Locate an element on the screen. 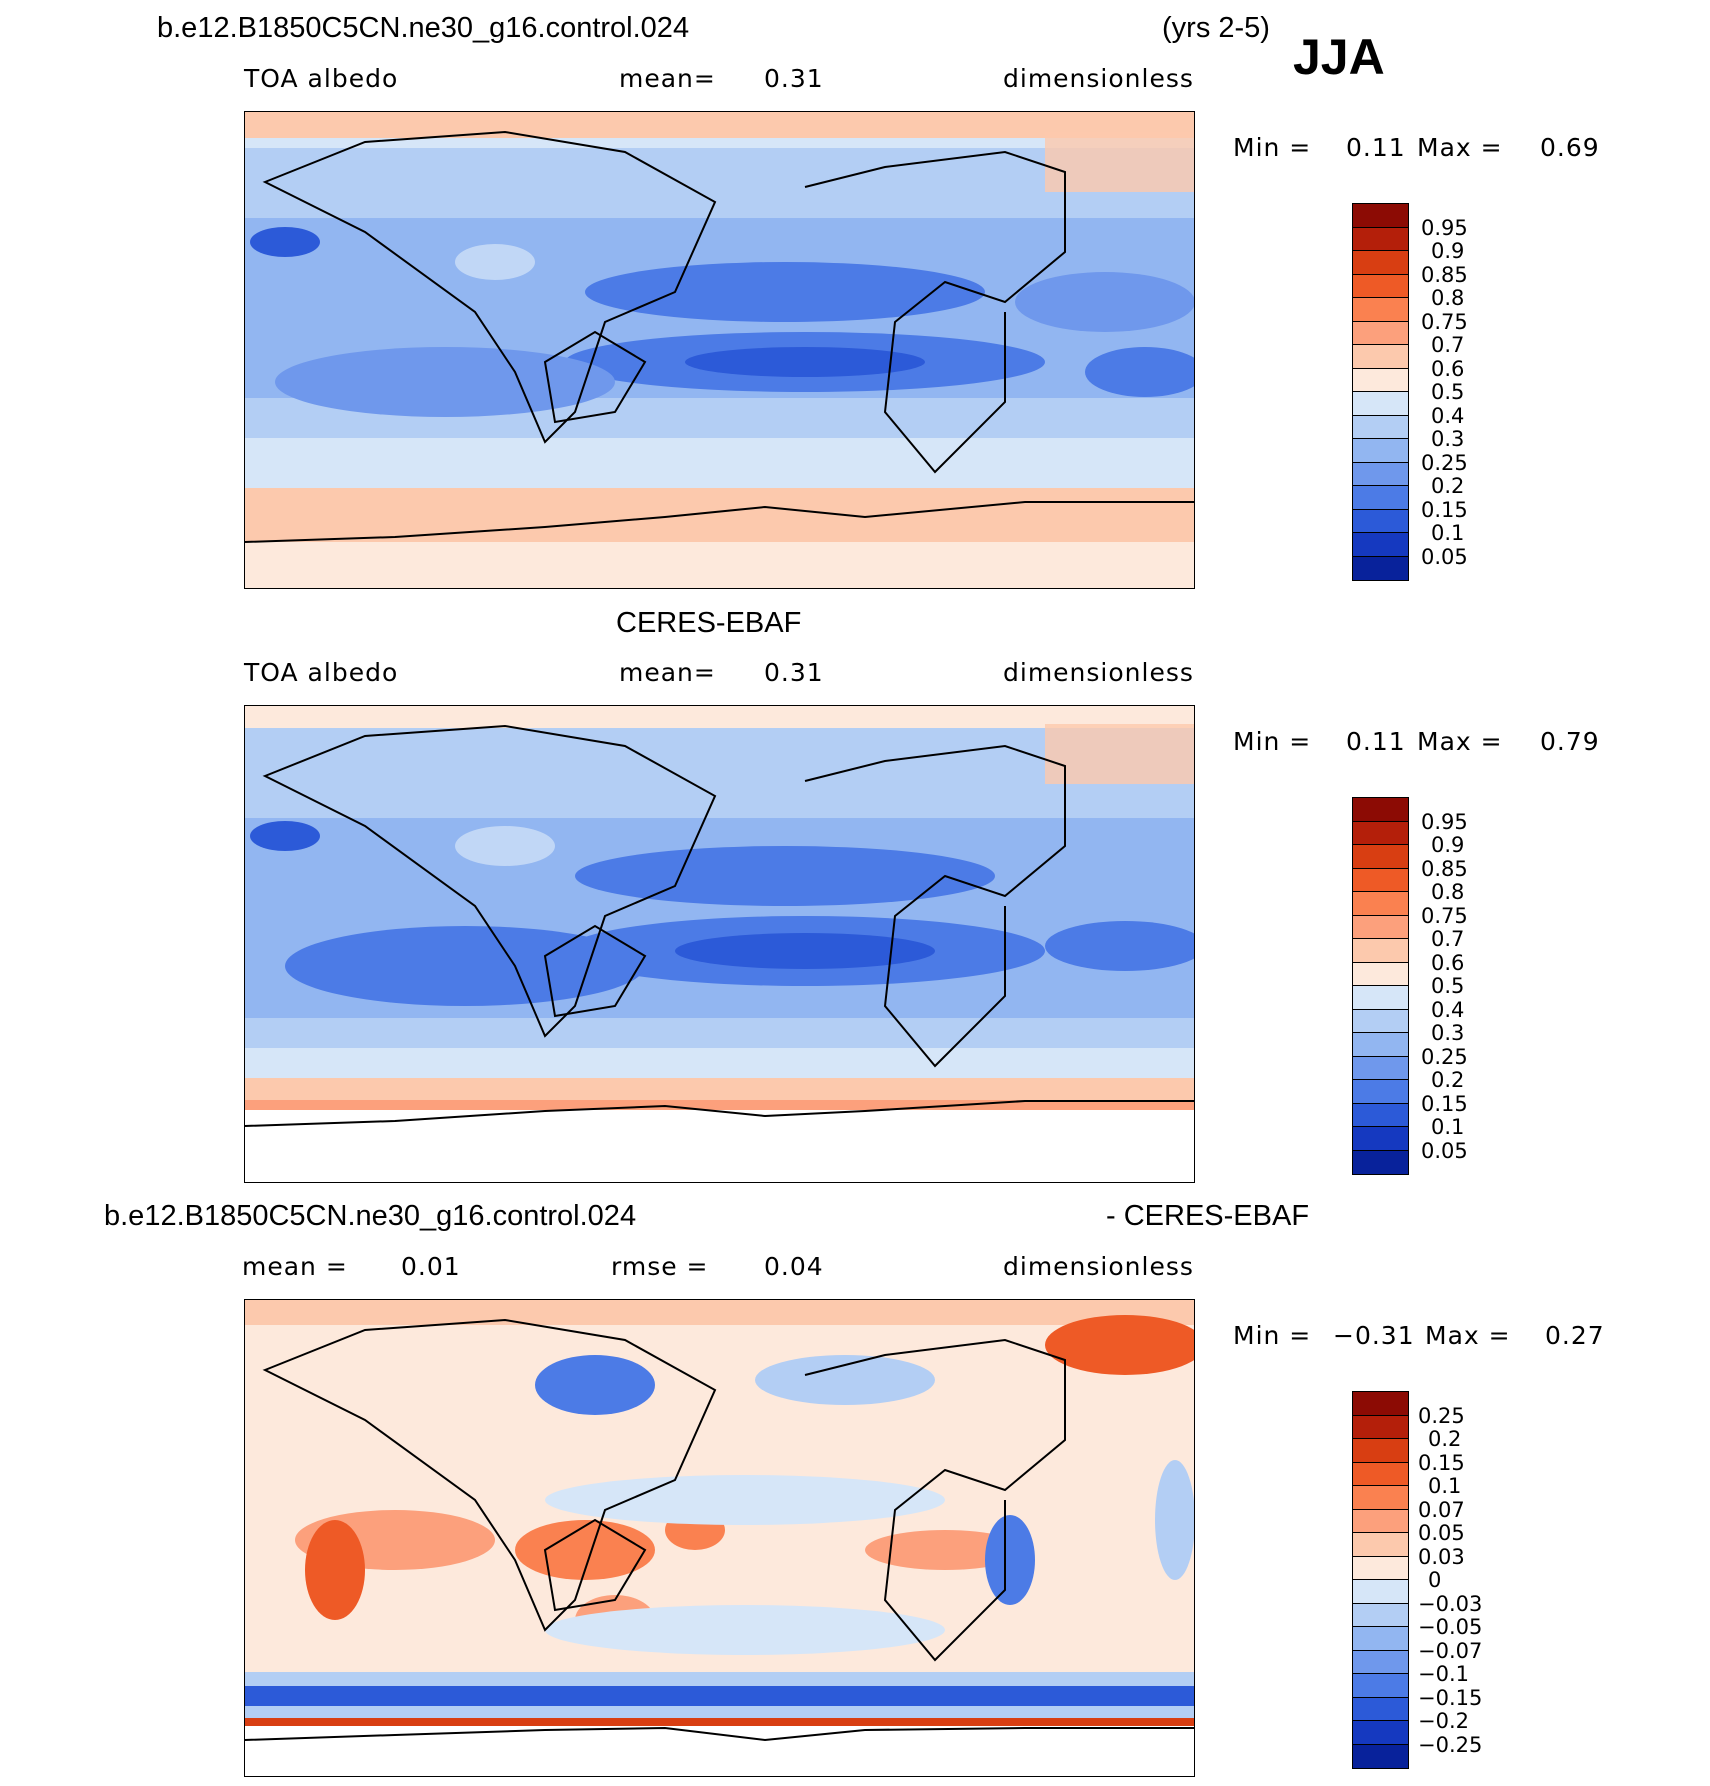  years-label: (yrs 2-5) is located at coordinates (1216, 28).